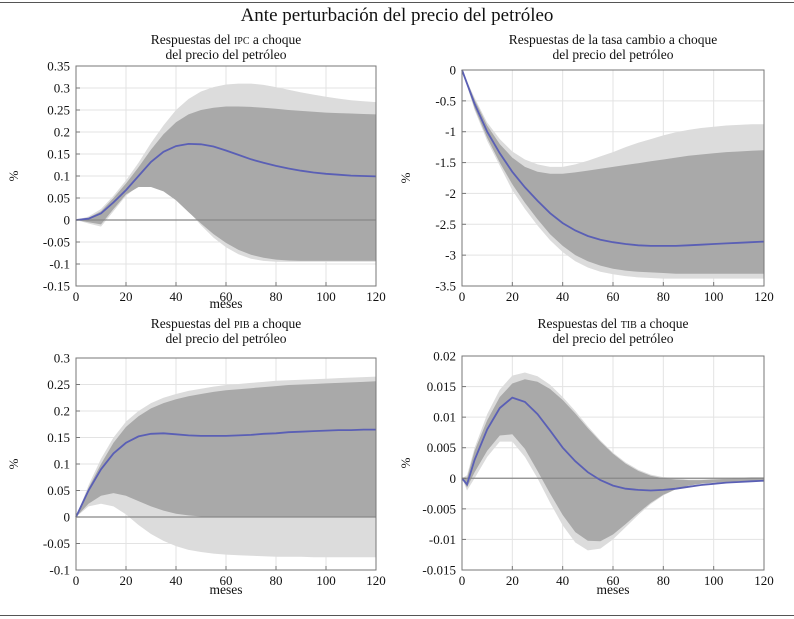 This screenshot has height=619, width=794. What do you see at coordinates (397, 2) in the screenshot?
I see `figure-top-rule` at bounding box center [397, 2].